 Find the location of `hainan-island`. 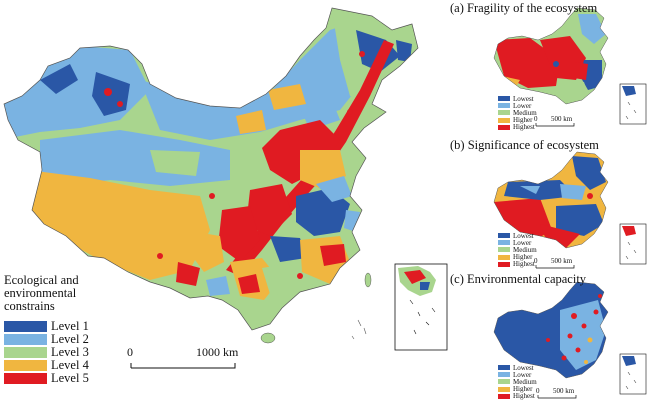

hainan-island is located at coordinates (268, 338).